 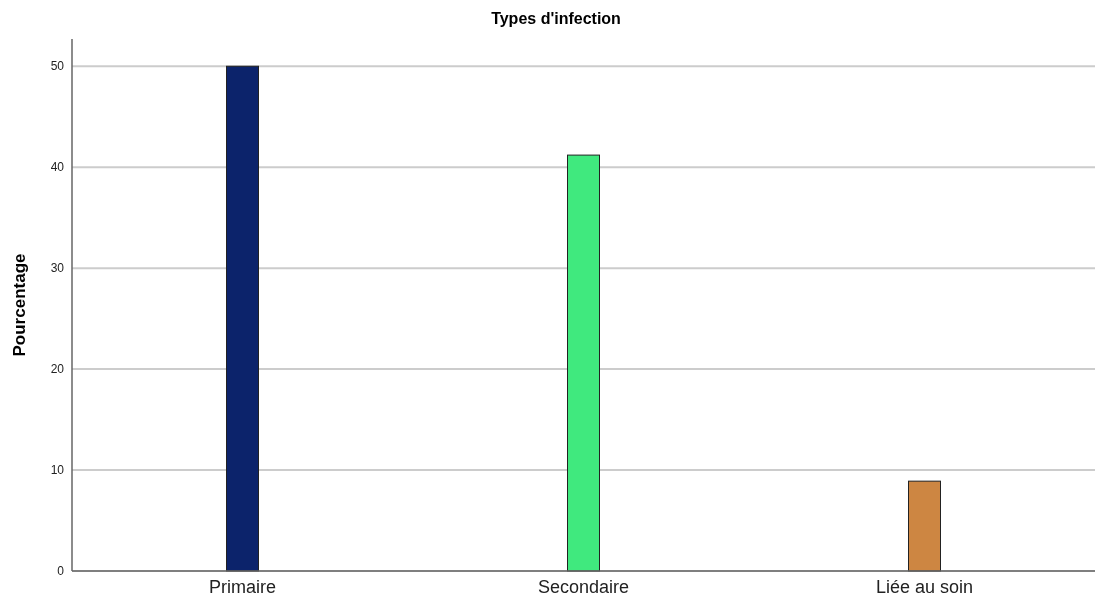 What do you see at coordinates (19, 305) in the screenshot?
I see `y-axis-title: Pourcentage` at bounding box center [19, 305].